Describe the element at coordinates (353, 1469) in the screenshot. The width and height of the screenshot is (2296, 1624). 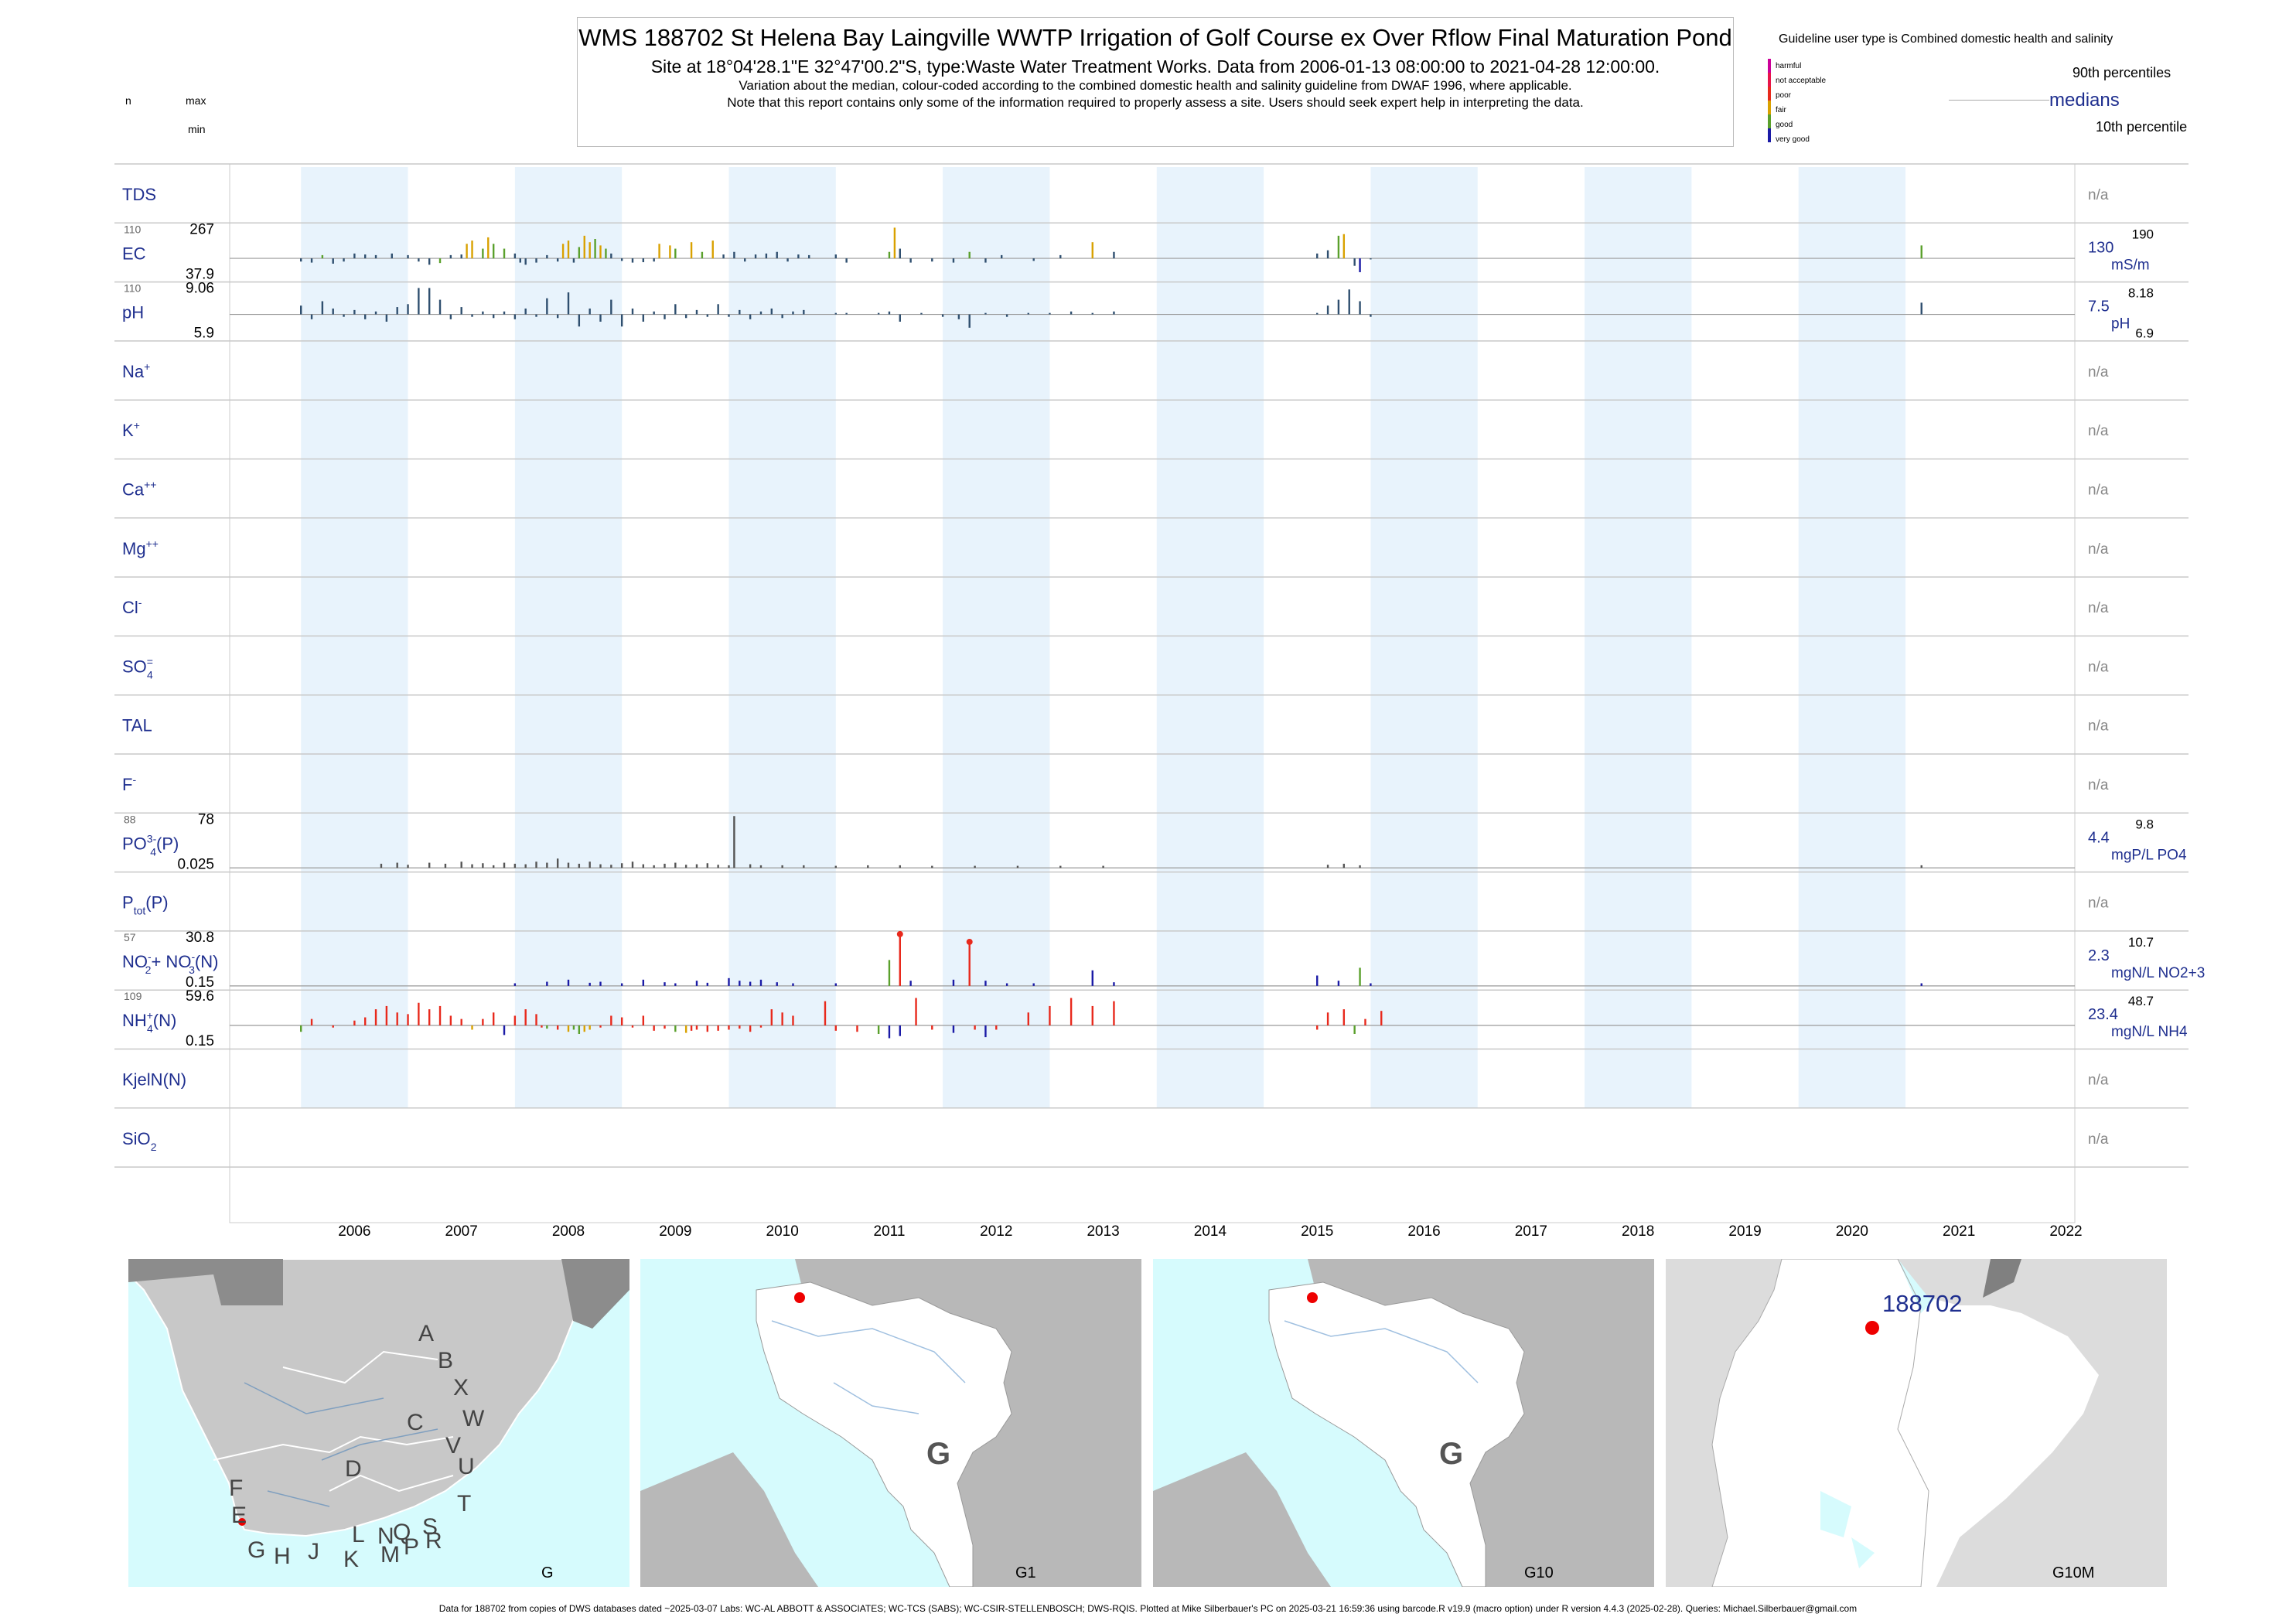
I see `region-letter: D` at that location.